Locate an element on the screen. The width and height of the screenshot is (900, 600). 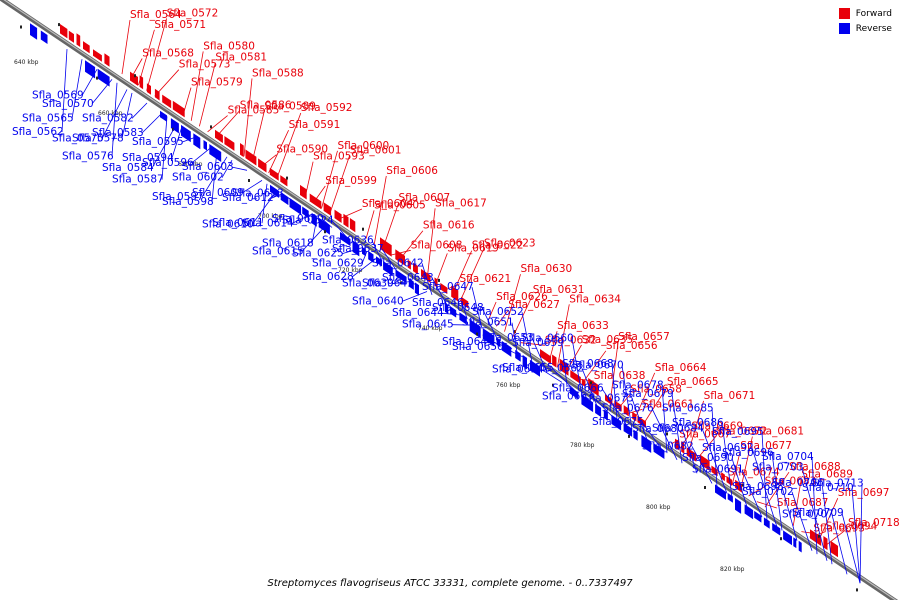
reverse-gene-label: Sfla_0650 is located at coordinates (478, 347).